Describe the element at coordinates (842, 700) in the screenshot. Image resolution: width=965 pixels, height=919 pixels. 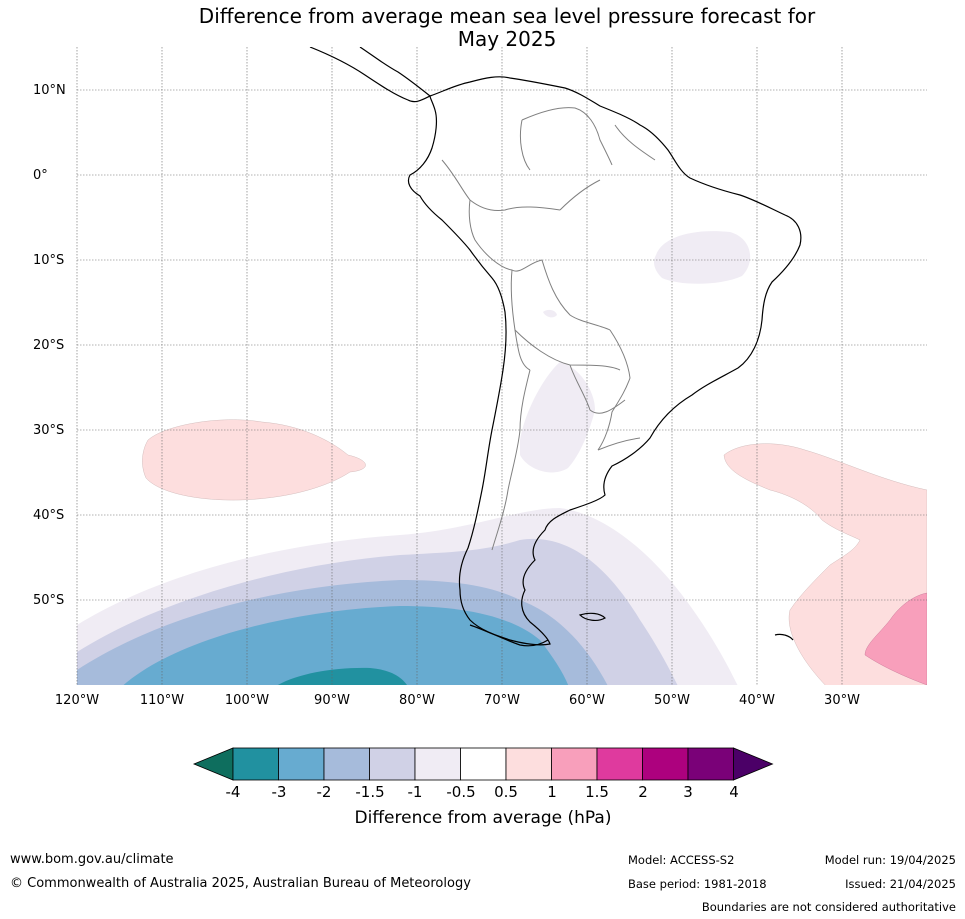
I see `lon-label-30w: 30°W` at that location.